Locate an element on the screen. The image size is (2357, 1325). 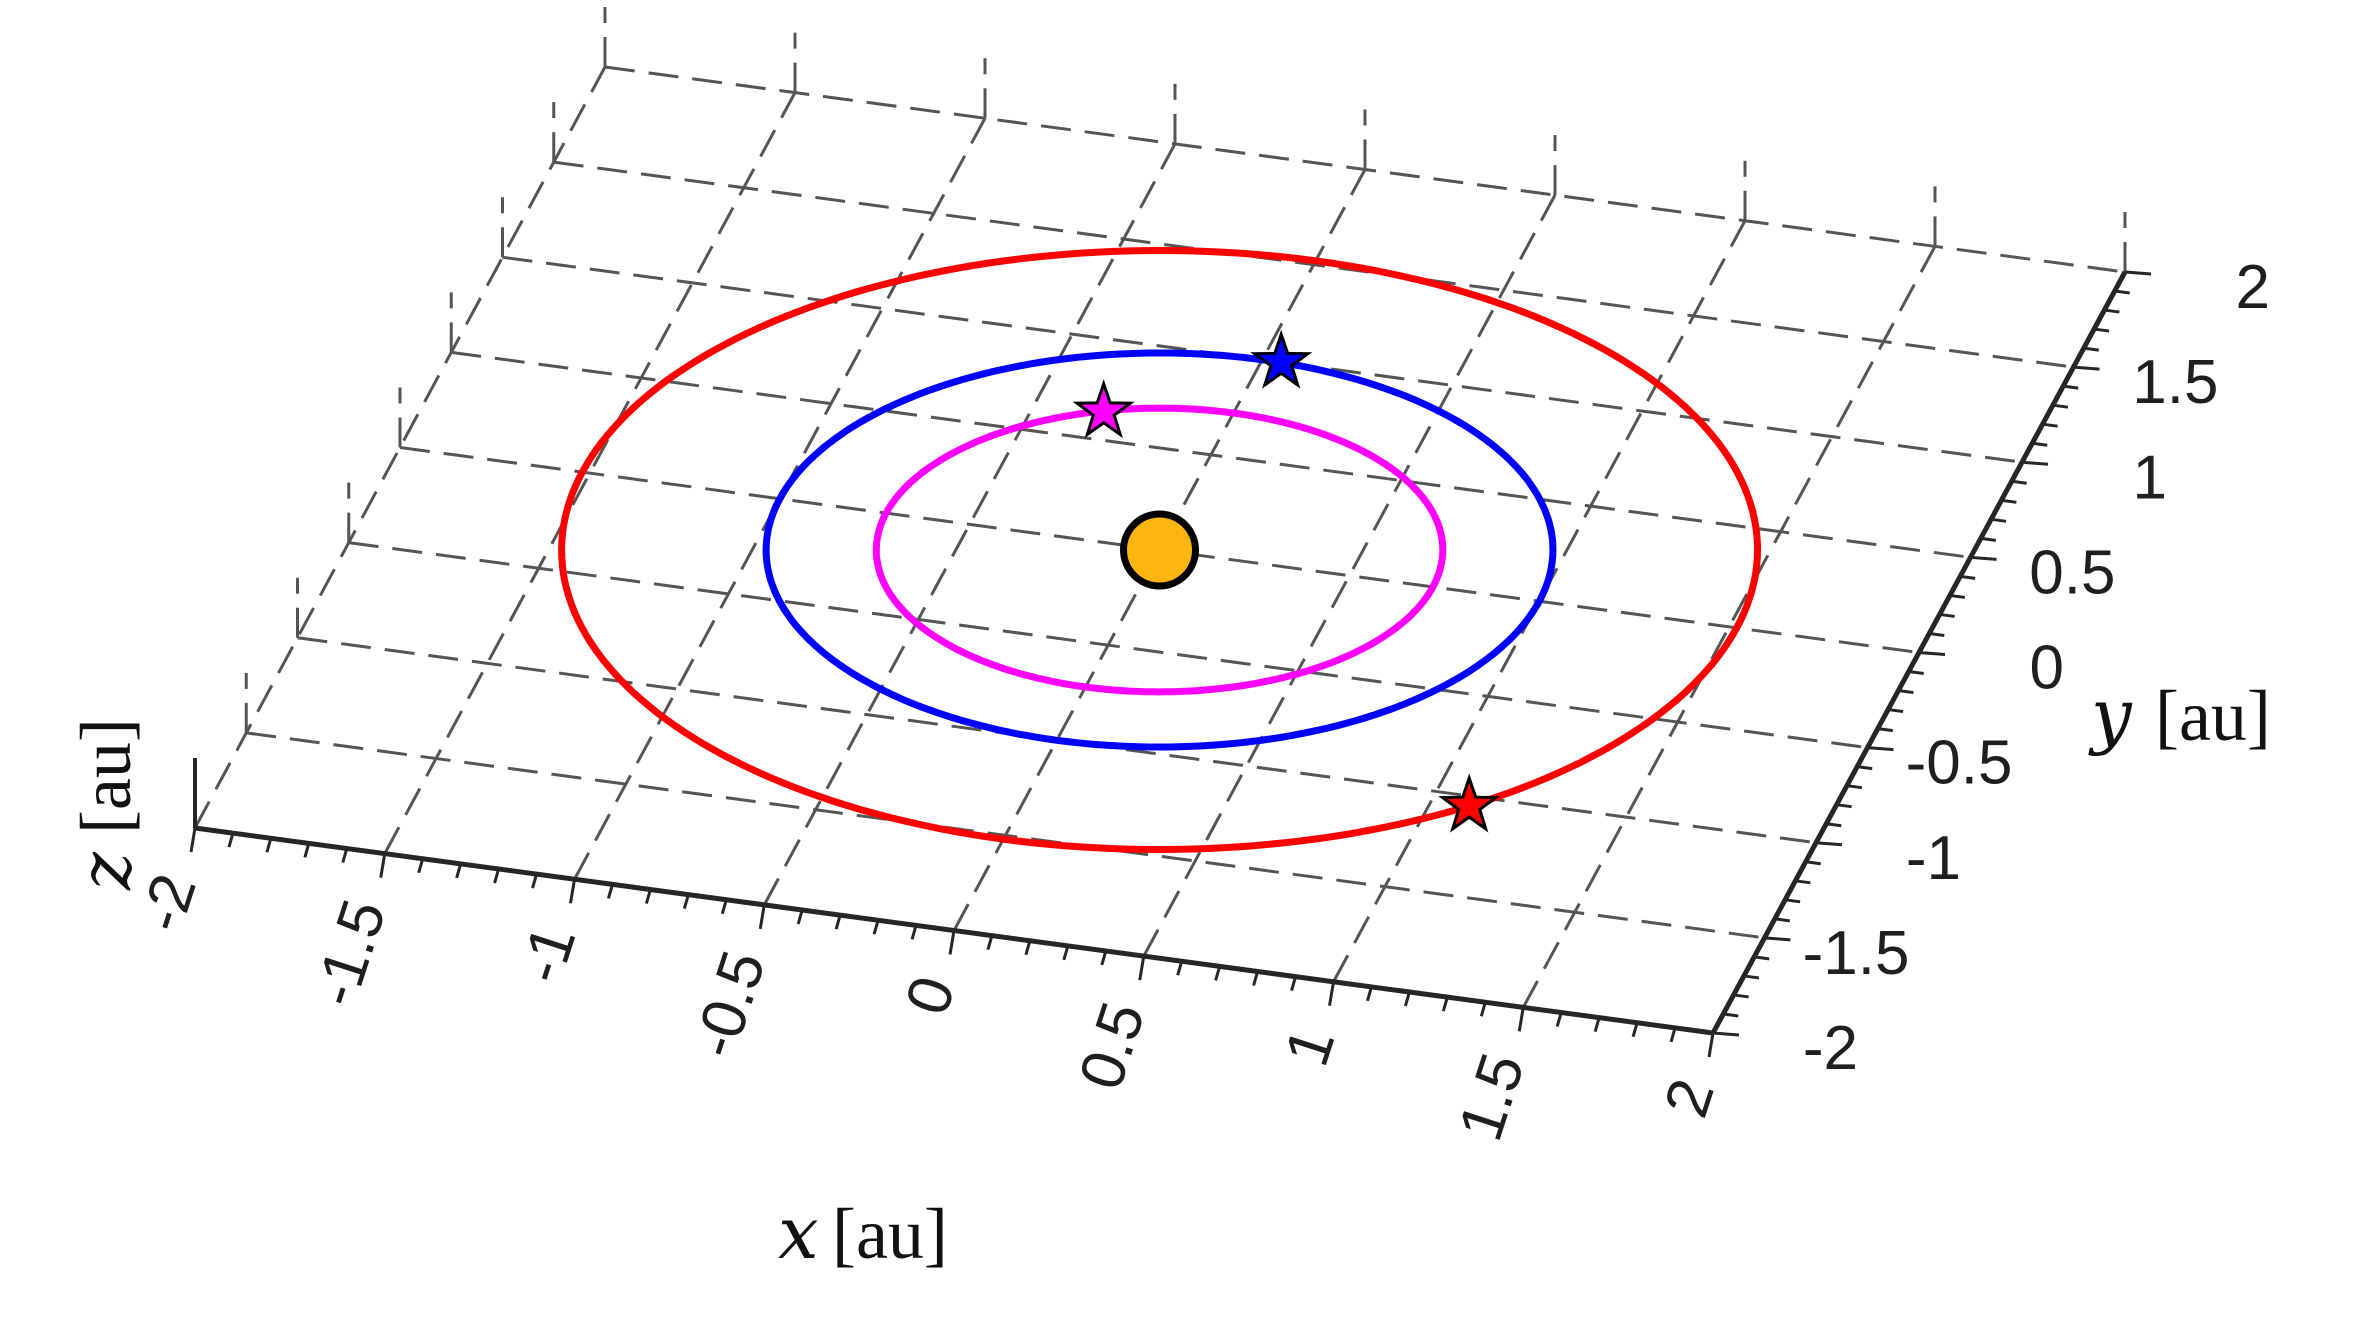
x-axis-label-unit: [au] is located at coordinates (890, 1234).